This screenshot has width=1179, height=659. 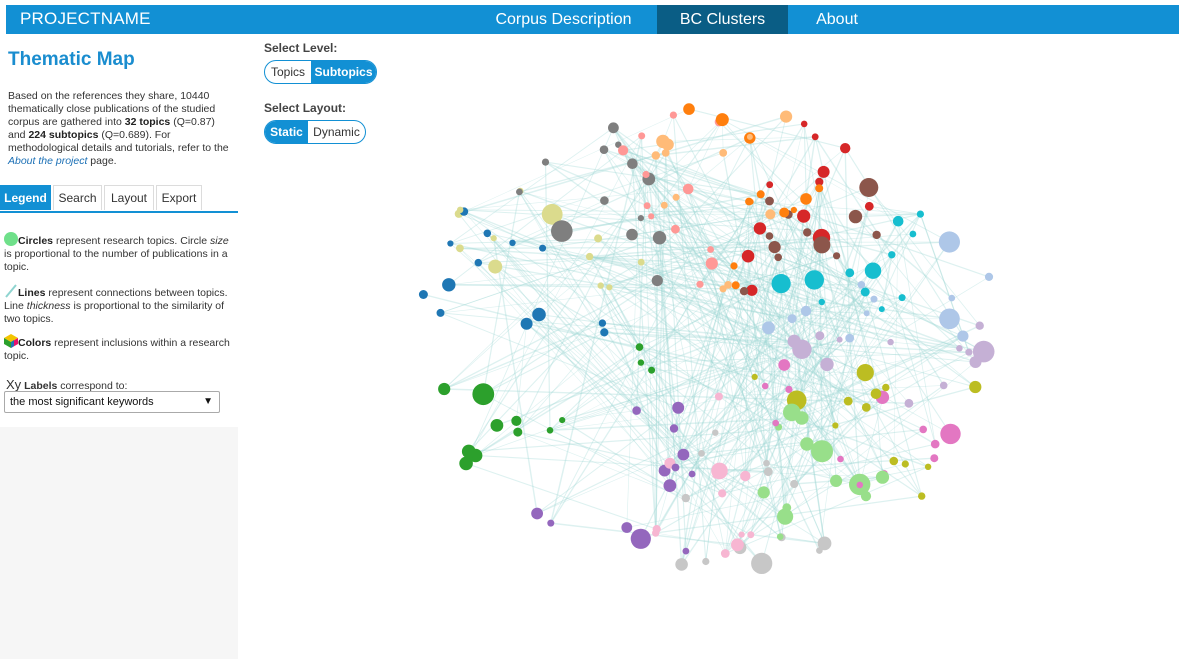 I want to click on level-option-subtopics: Subtopics, so click(x=343, y=72).